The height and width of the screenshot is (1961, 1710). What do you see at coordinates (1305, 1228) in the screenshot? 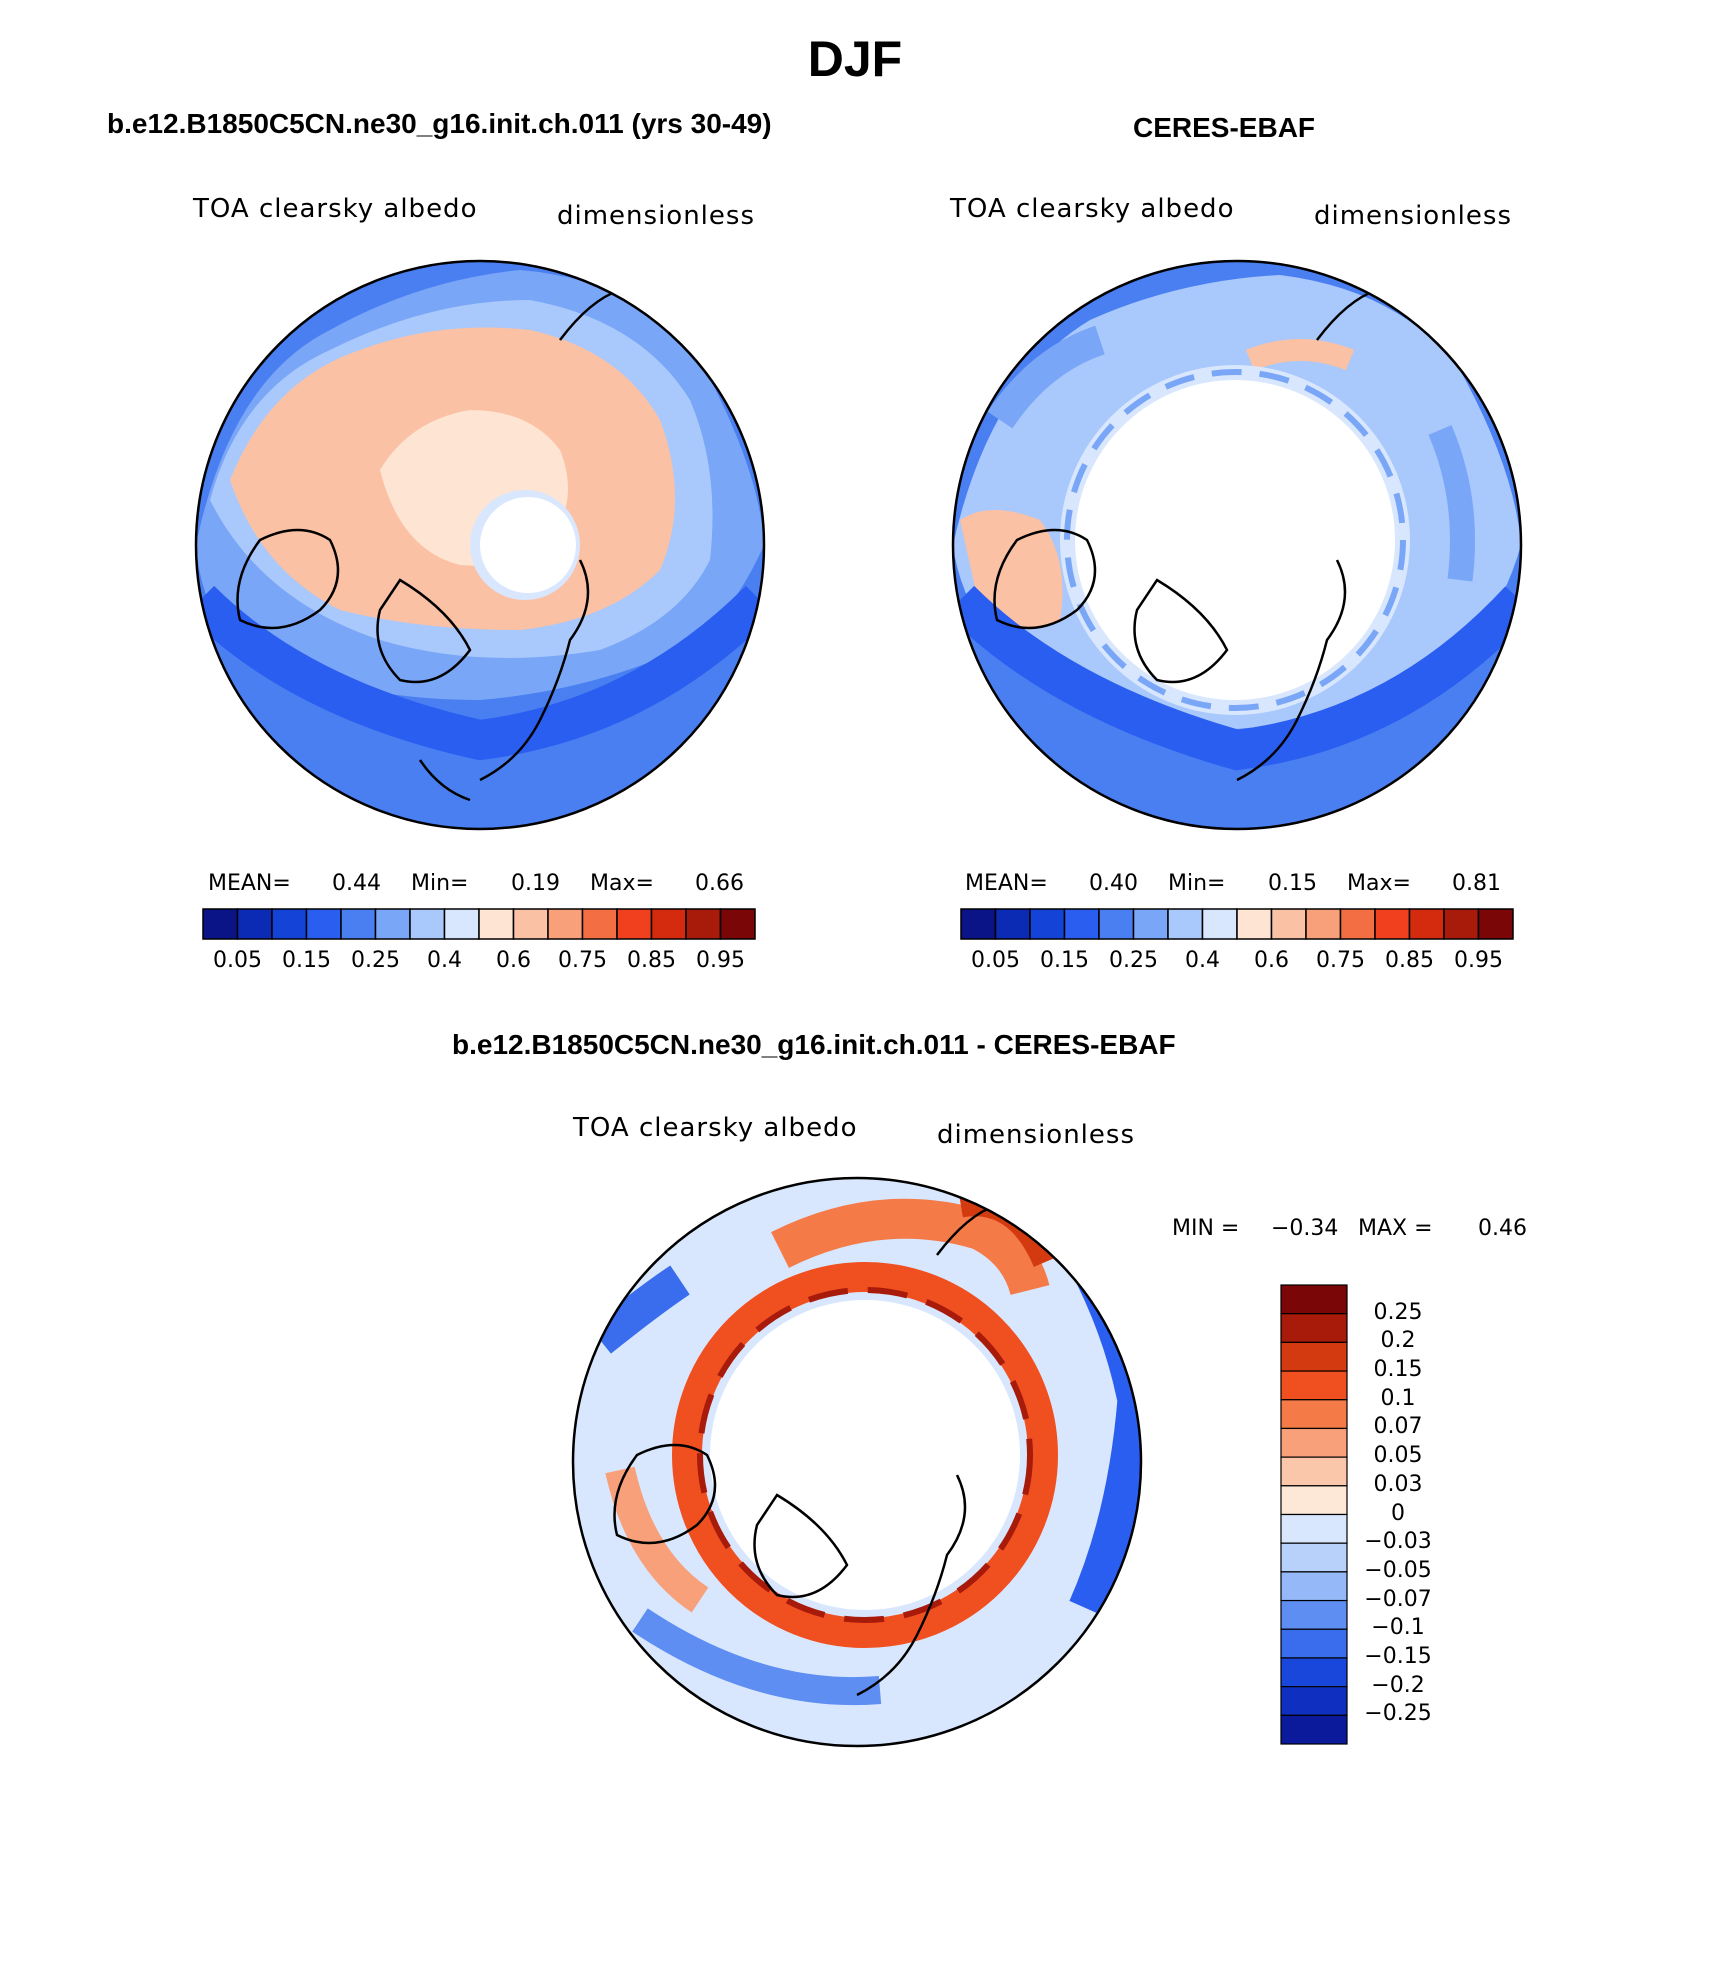
I see `panel-3-min-value: −0.34` at bounding box center [1305, 1228].